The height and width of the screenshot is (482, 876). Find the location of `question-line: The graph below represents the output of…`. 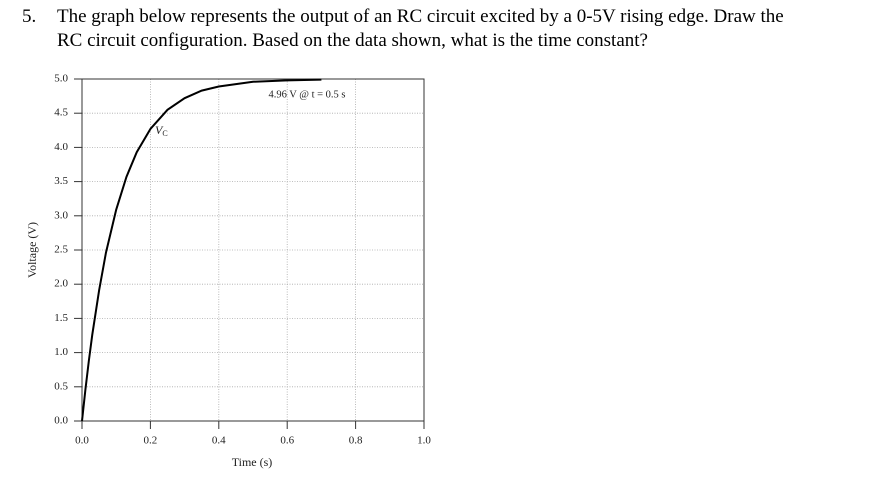

question-line: The graph below represents the output of… is located at coordinates (420, 16).